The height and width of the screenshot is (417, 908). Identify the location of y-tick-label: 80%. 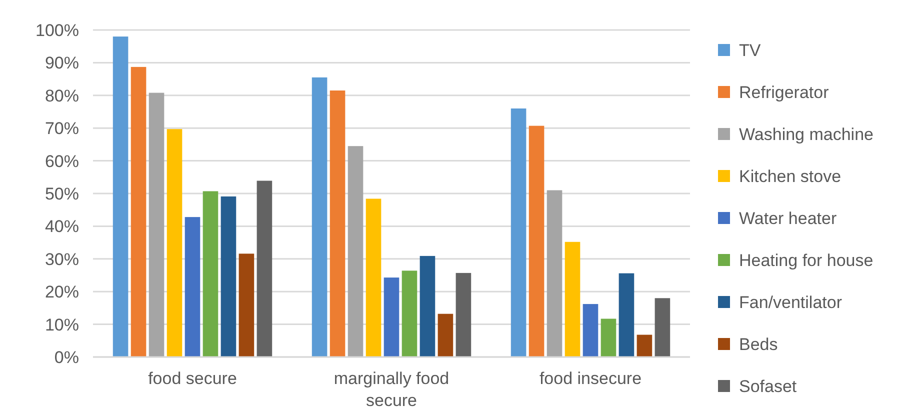
(61, 96).